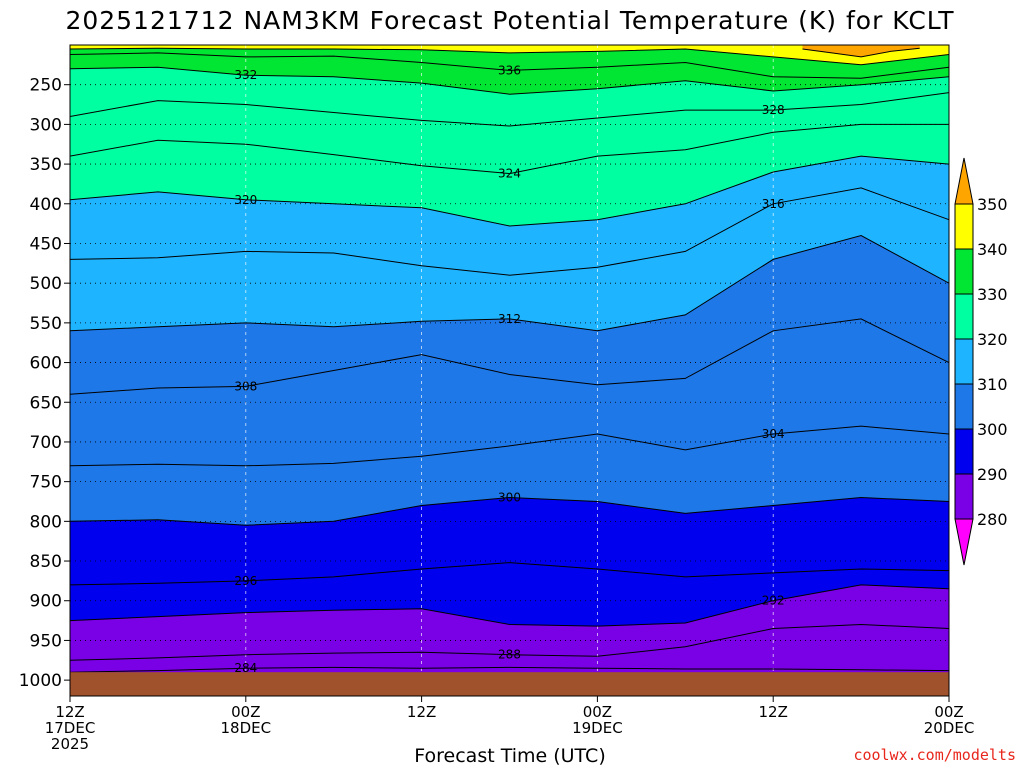  What do you see at coordinates (46, 403) in the screenshot?
I see `y-tick-label-8: 650` at bounding box center [46, 403].